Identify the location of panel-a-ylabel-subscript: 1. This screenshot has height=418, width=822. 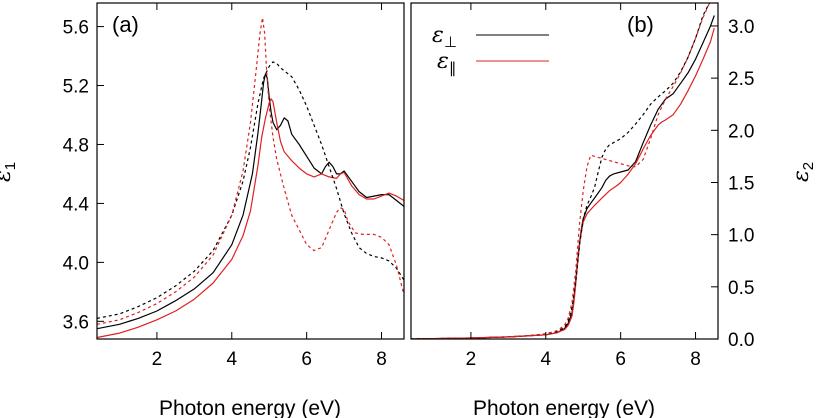
(10, 166).